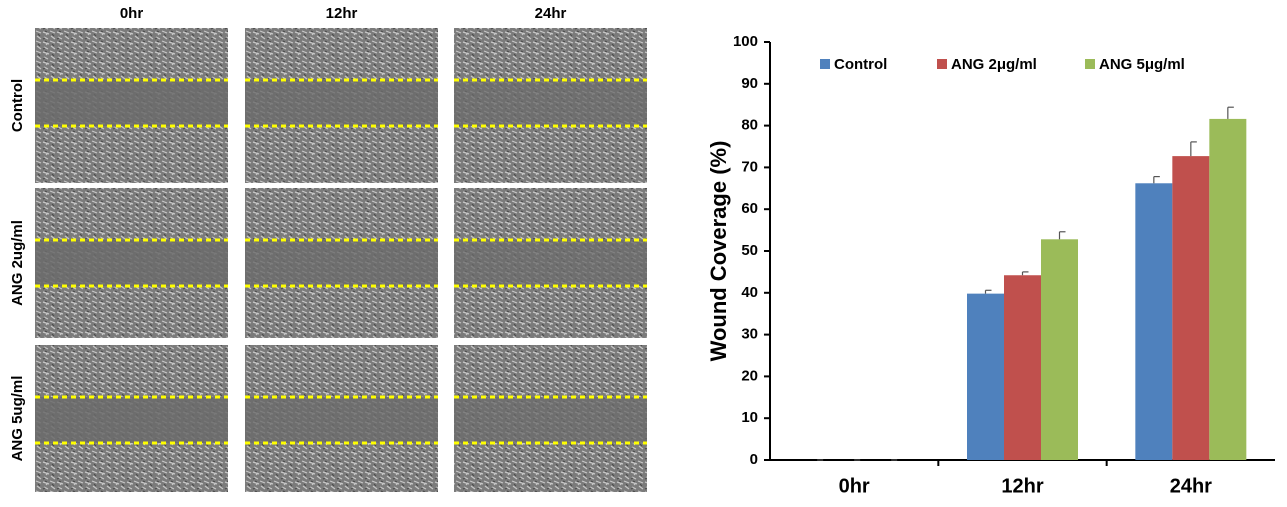 The width and height of the screenshot is (1287, 507). I want to click on x-tick-label: 24hr, so click(1191, 486).